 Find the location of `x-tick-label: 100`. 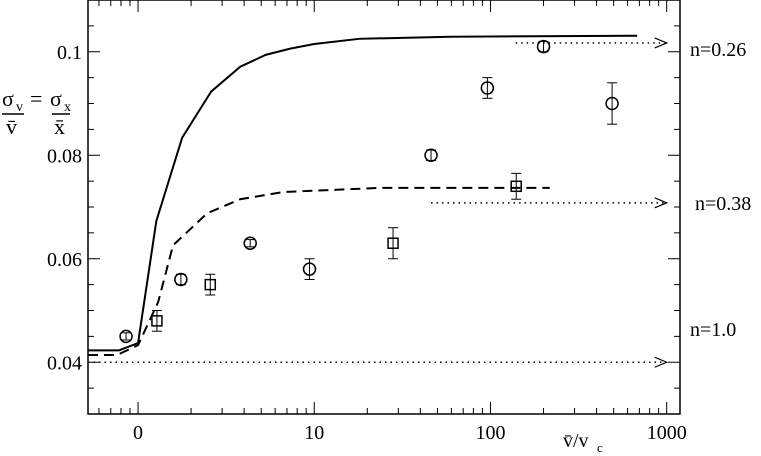

x-tick-label: 100 is located at coordinates (490, 433).